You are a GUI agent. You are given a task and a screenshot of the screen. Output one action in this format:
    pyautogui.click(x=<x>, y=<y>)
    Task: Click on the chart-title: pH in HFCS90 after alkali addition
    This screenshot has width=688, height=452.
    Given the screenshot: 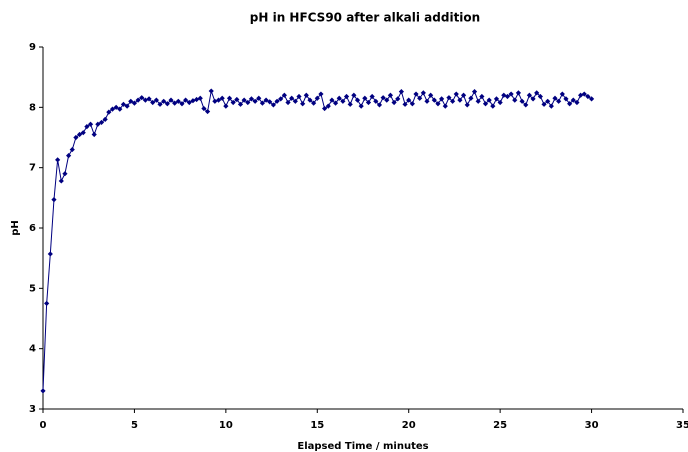 What is the action you would take?
    pyautogui.click(x=365, y=18)
    